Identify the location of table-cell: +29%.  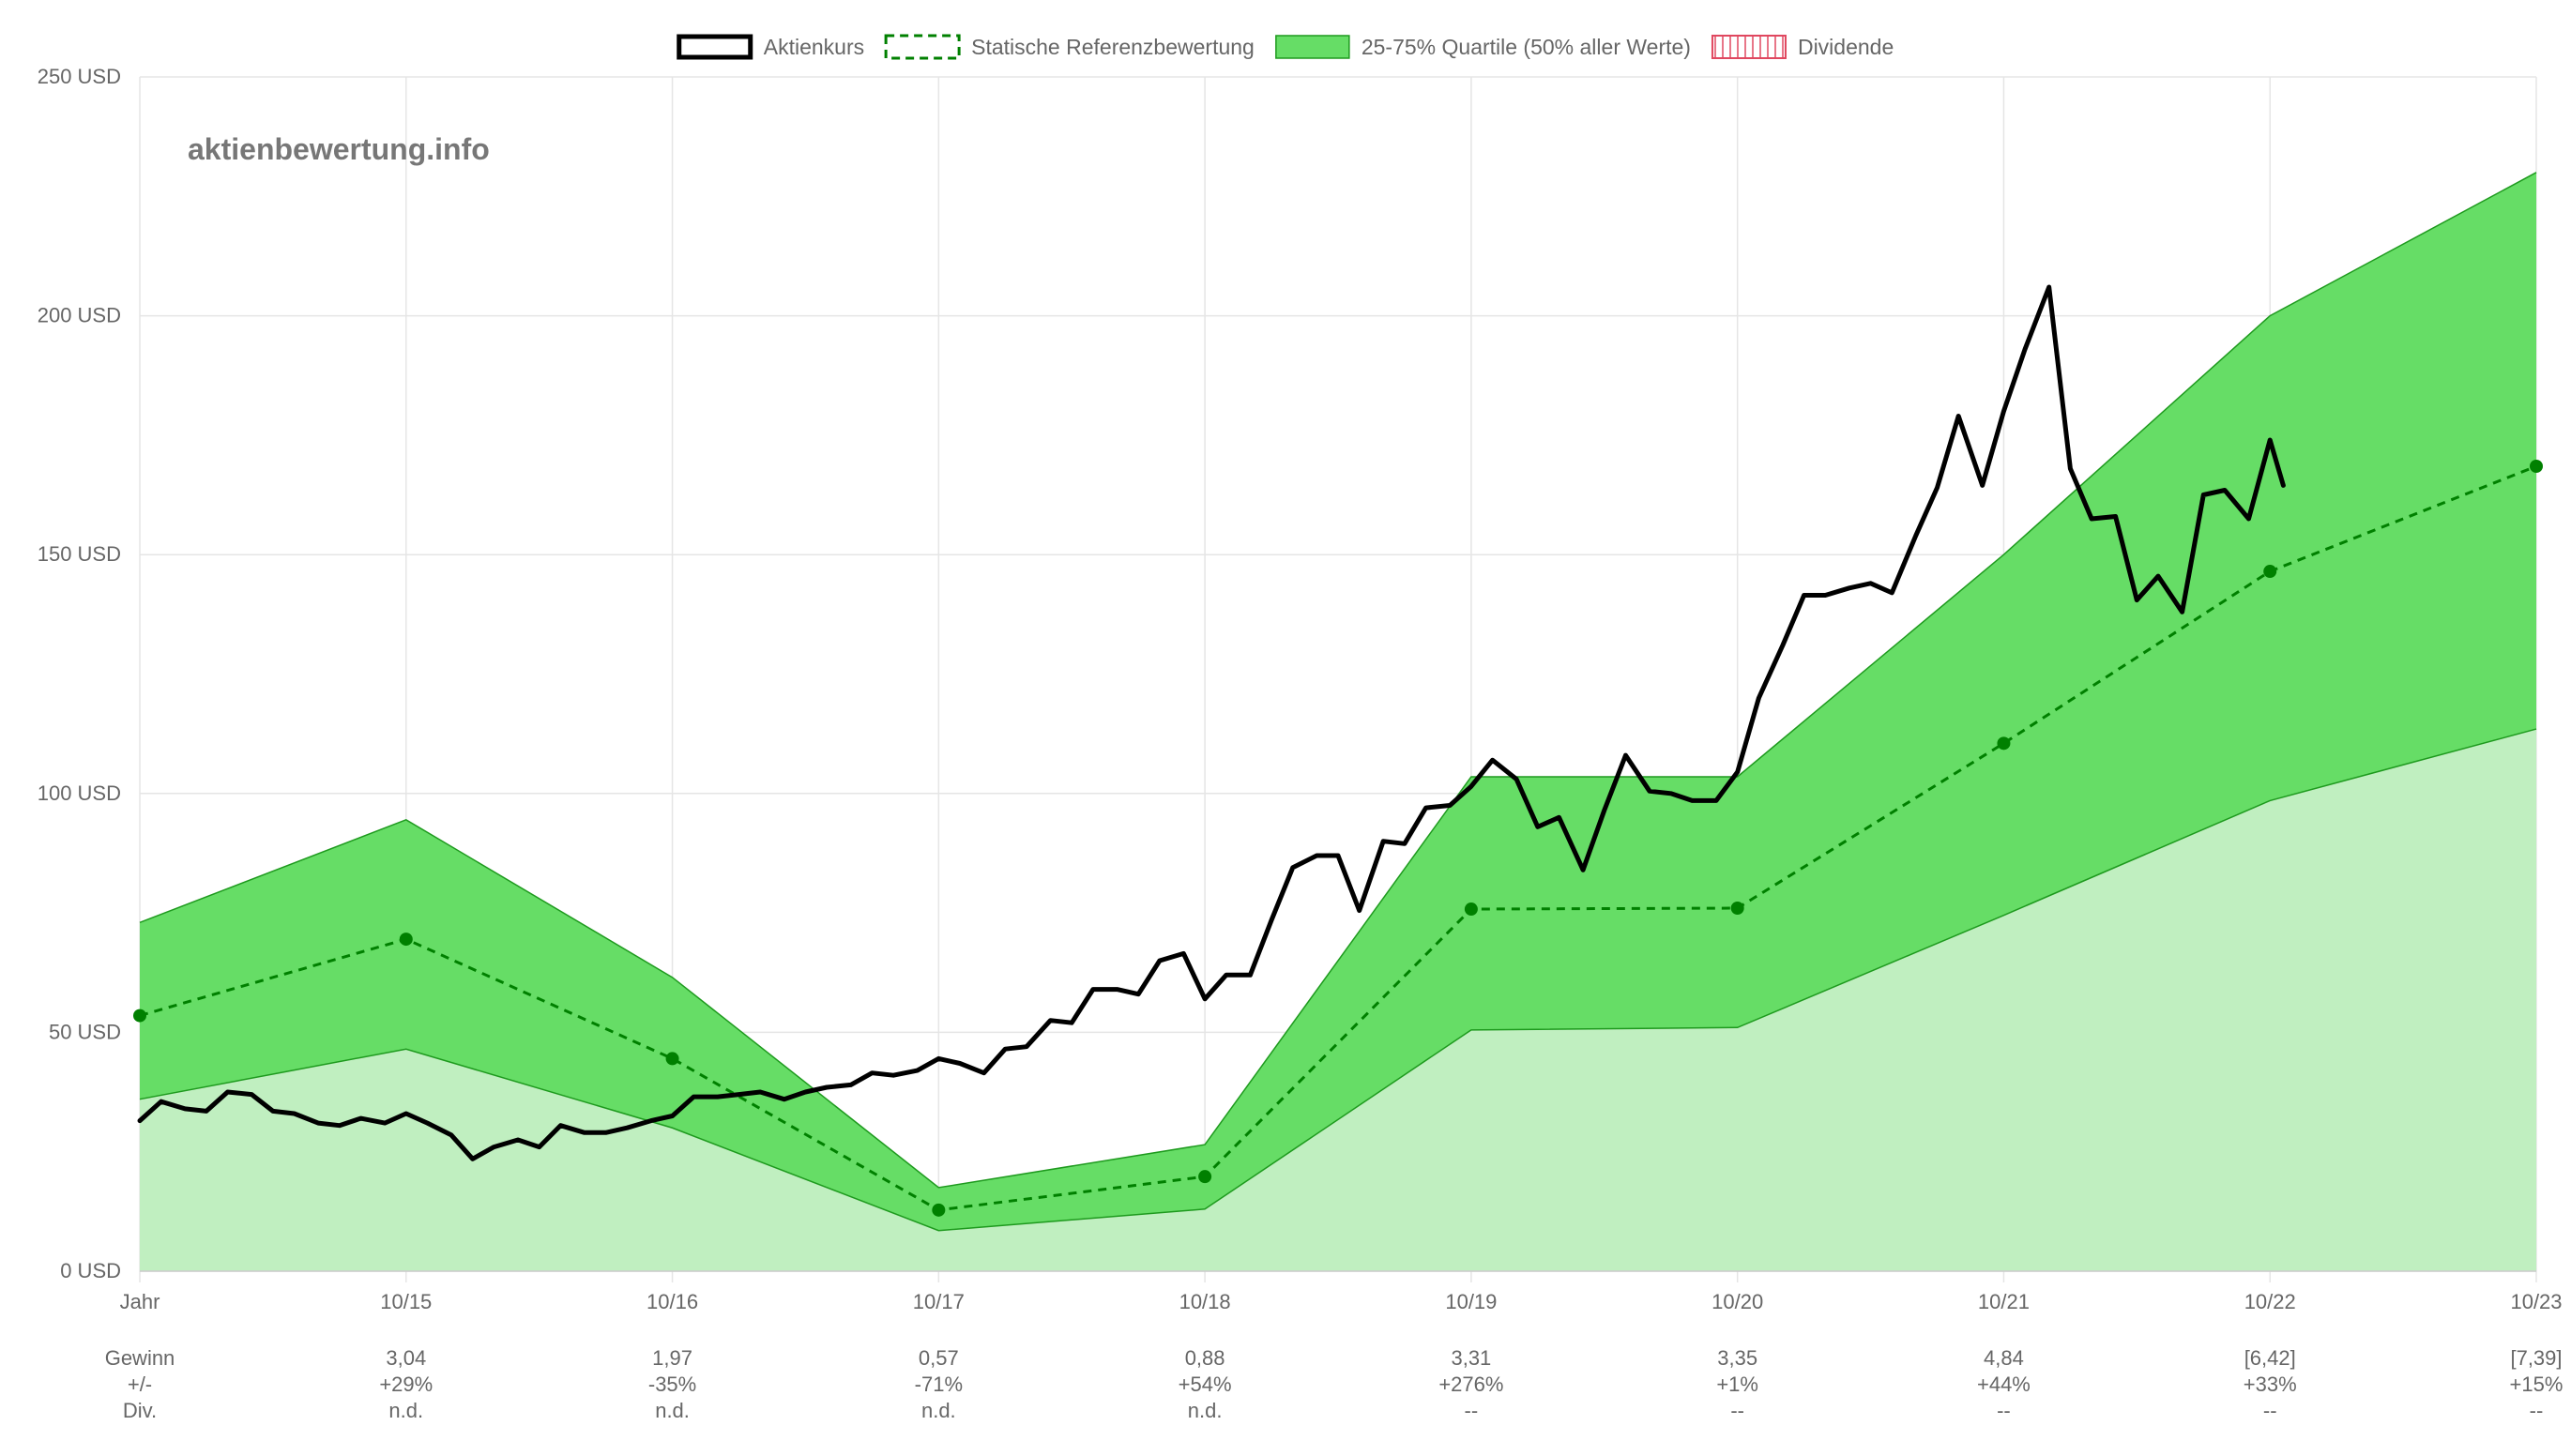
(406, 1384).